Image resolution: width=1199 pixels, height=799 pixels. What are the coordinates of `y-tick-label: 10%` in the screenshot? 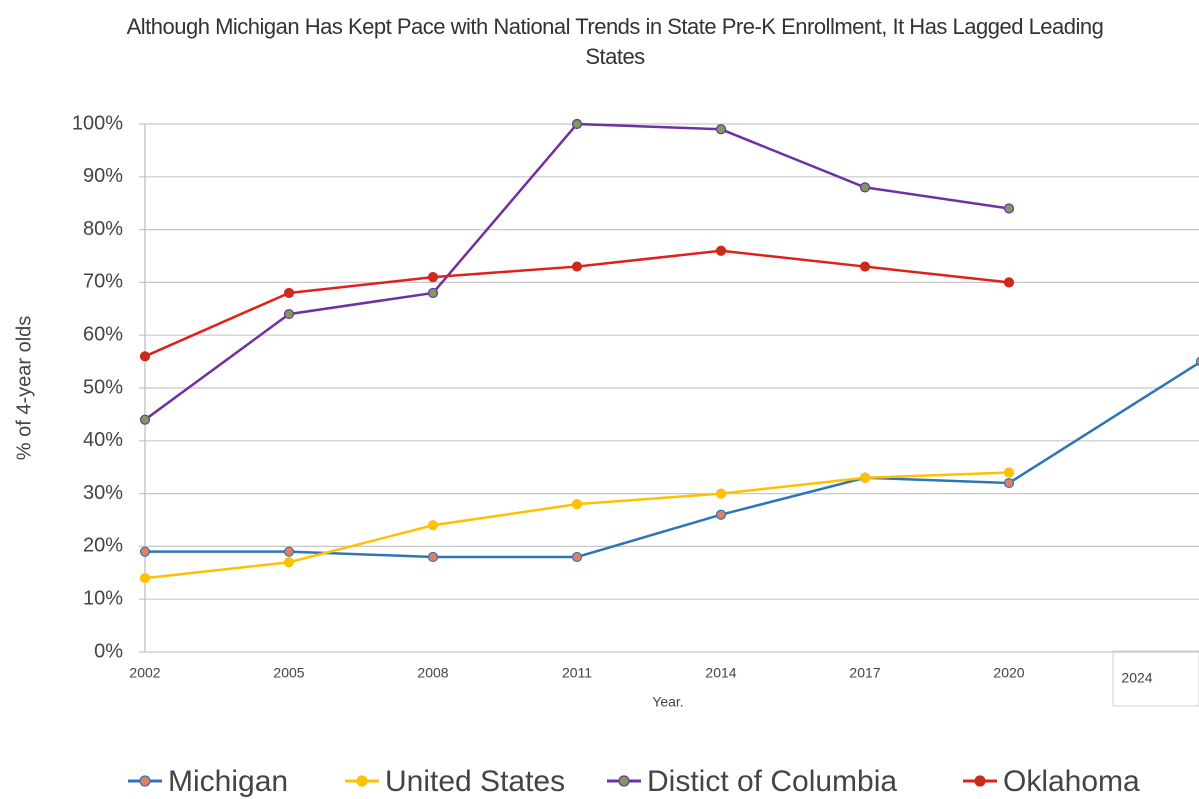 It's located at (103, 598).